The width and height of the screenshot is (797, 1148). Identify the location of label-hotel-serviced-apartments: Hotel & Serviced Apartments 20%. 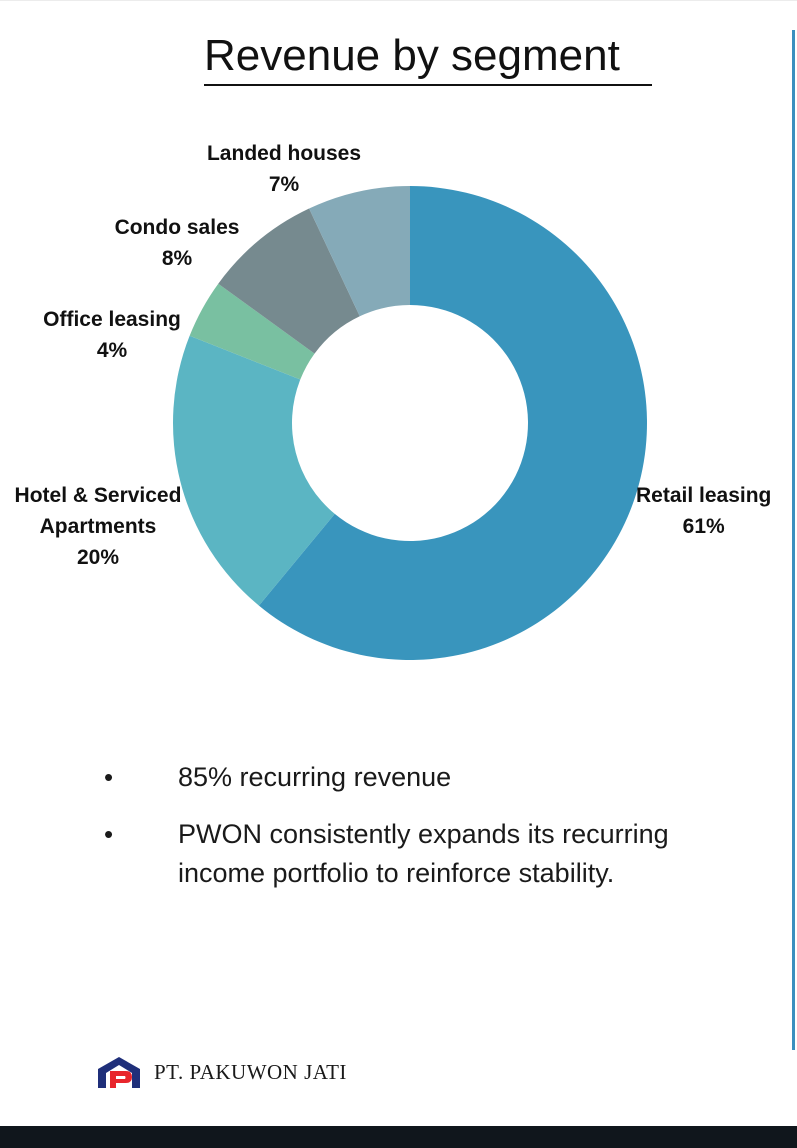
(98, 526).